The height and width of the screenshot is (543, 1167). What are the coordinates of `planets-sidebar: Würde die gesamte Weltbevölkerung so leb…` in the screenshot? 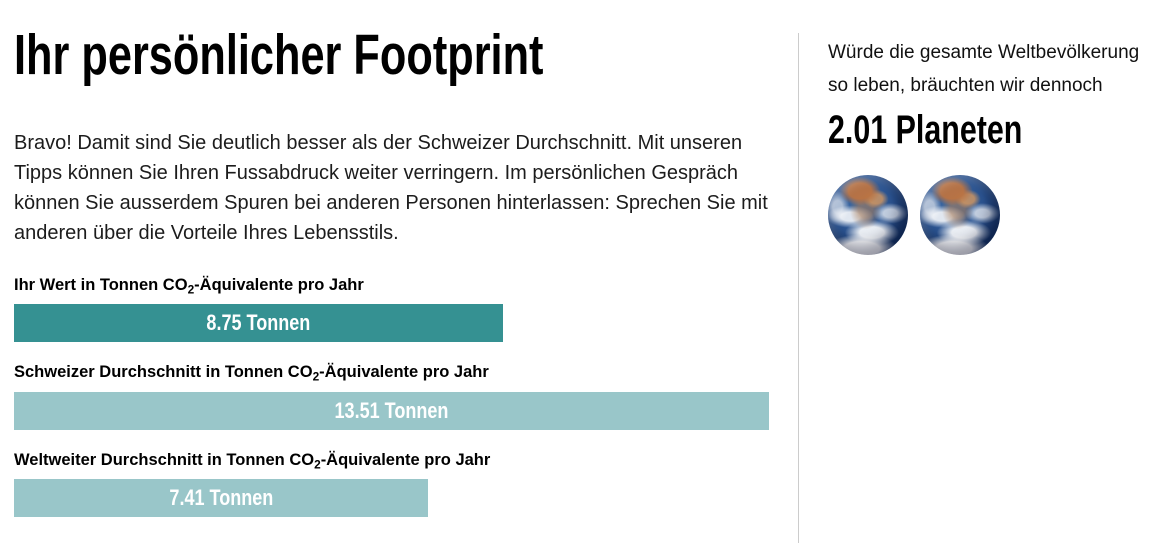 It's located at (996, 145).